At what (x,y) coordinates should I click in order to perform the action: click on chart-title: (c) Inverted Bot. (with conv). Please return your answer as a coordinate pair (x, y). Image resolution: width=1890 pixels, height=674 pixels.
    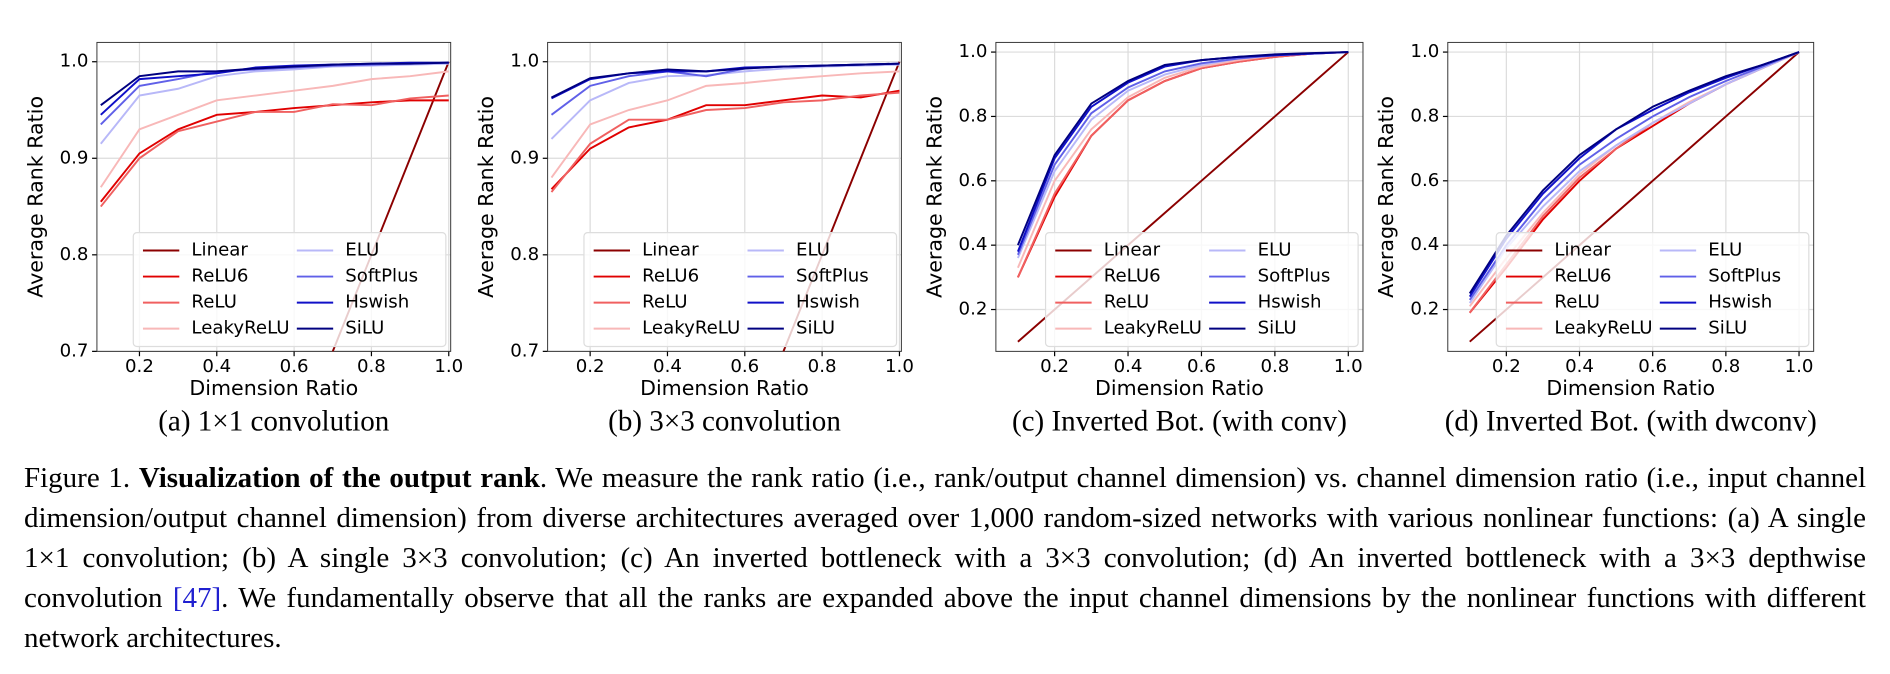
    Looking at the image, I should click on (1179, 422).